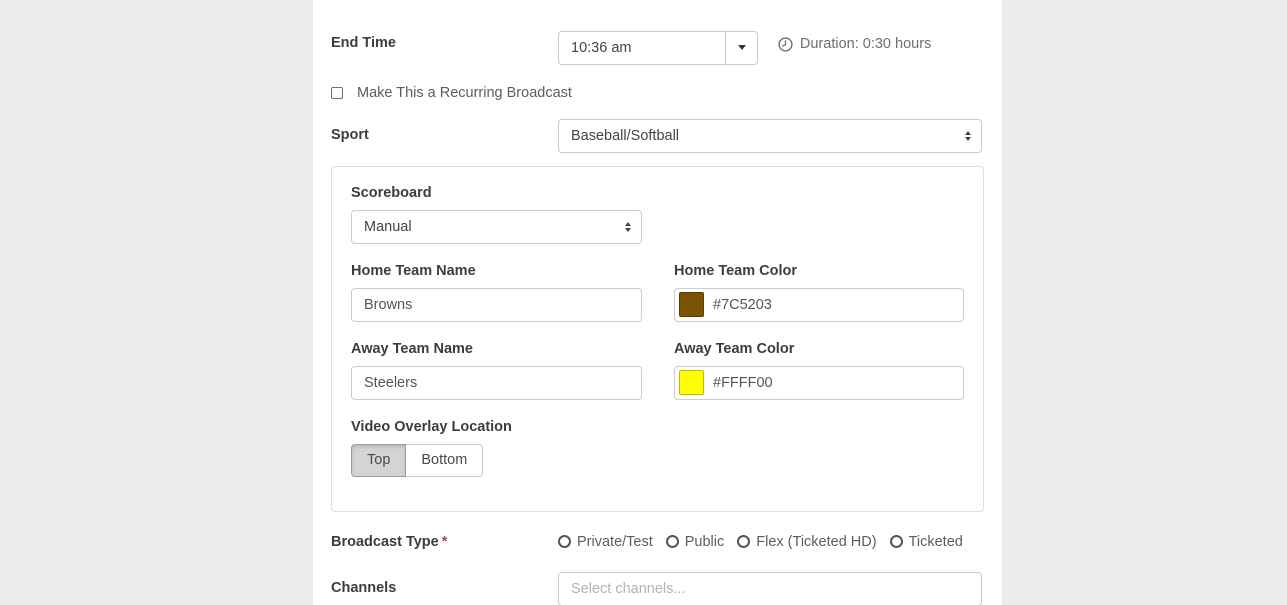  Describe the element at coordinates (445, 460) in the screenshot. I see `overlay-bottom-button: Bottom` at that location.